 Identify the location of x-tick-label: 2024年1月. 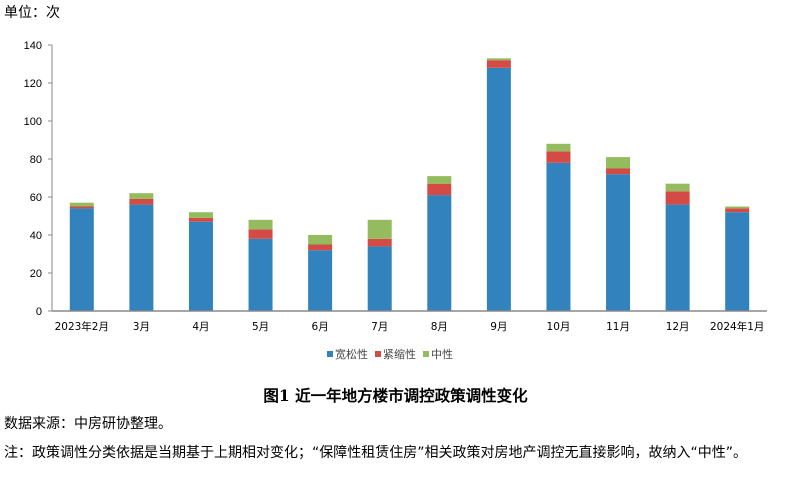
(737, 326).